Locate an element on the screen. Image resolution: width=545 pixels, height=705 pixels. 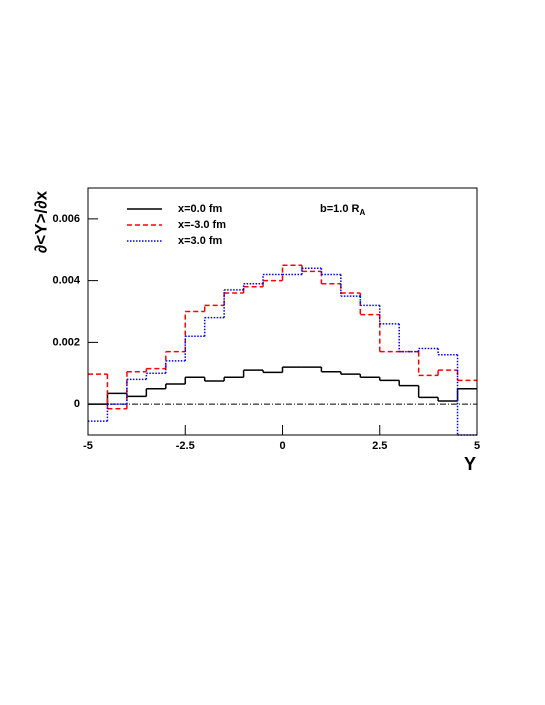
x-tick-label: 0 is located at coordinates (282, 446).